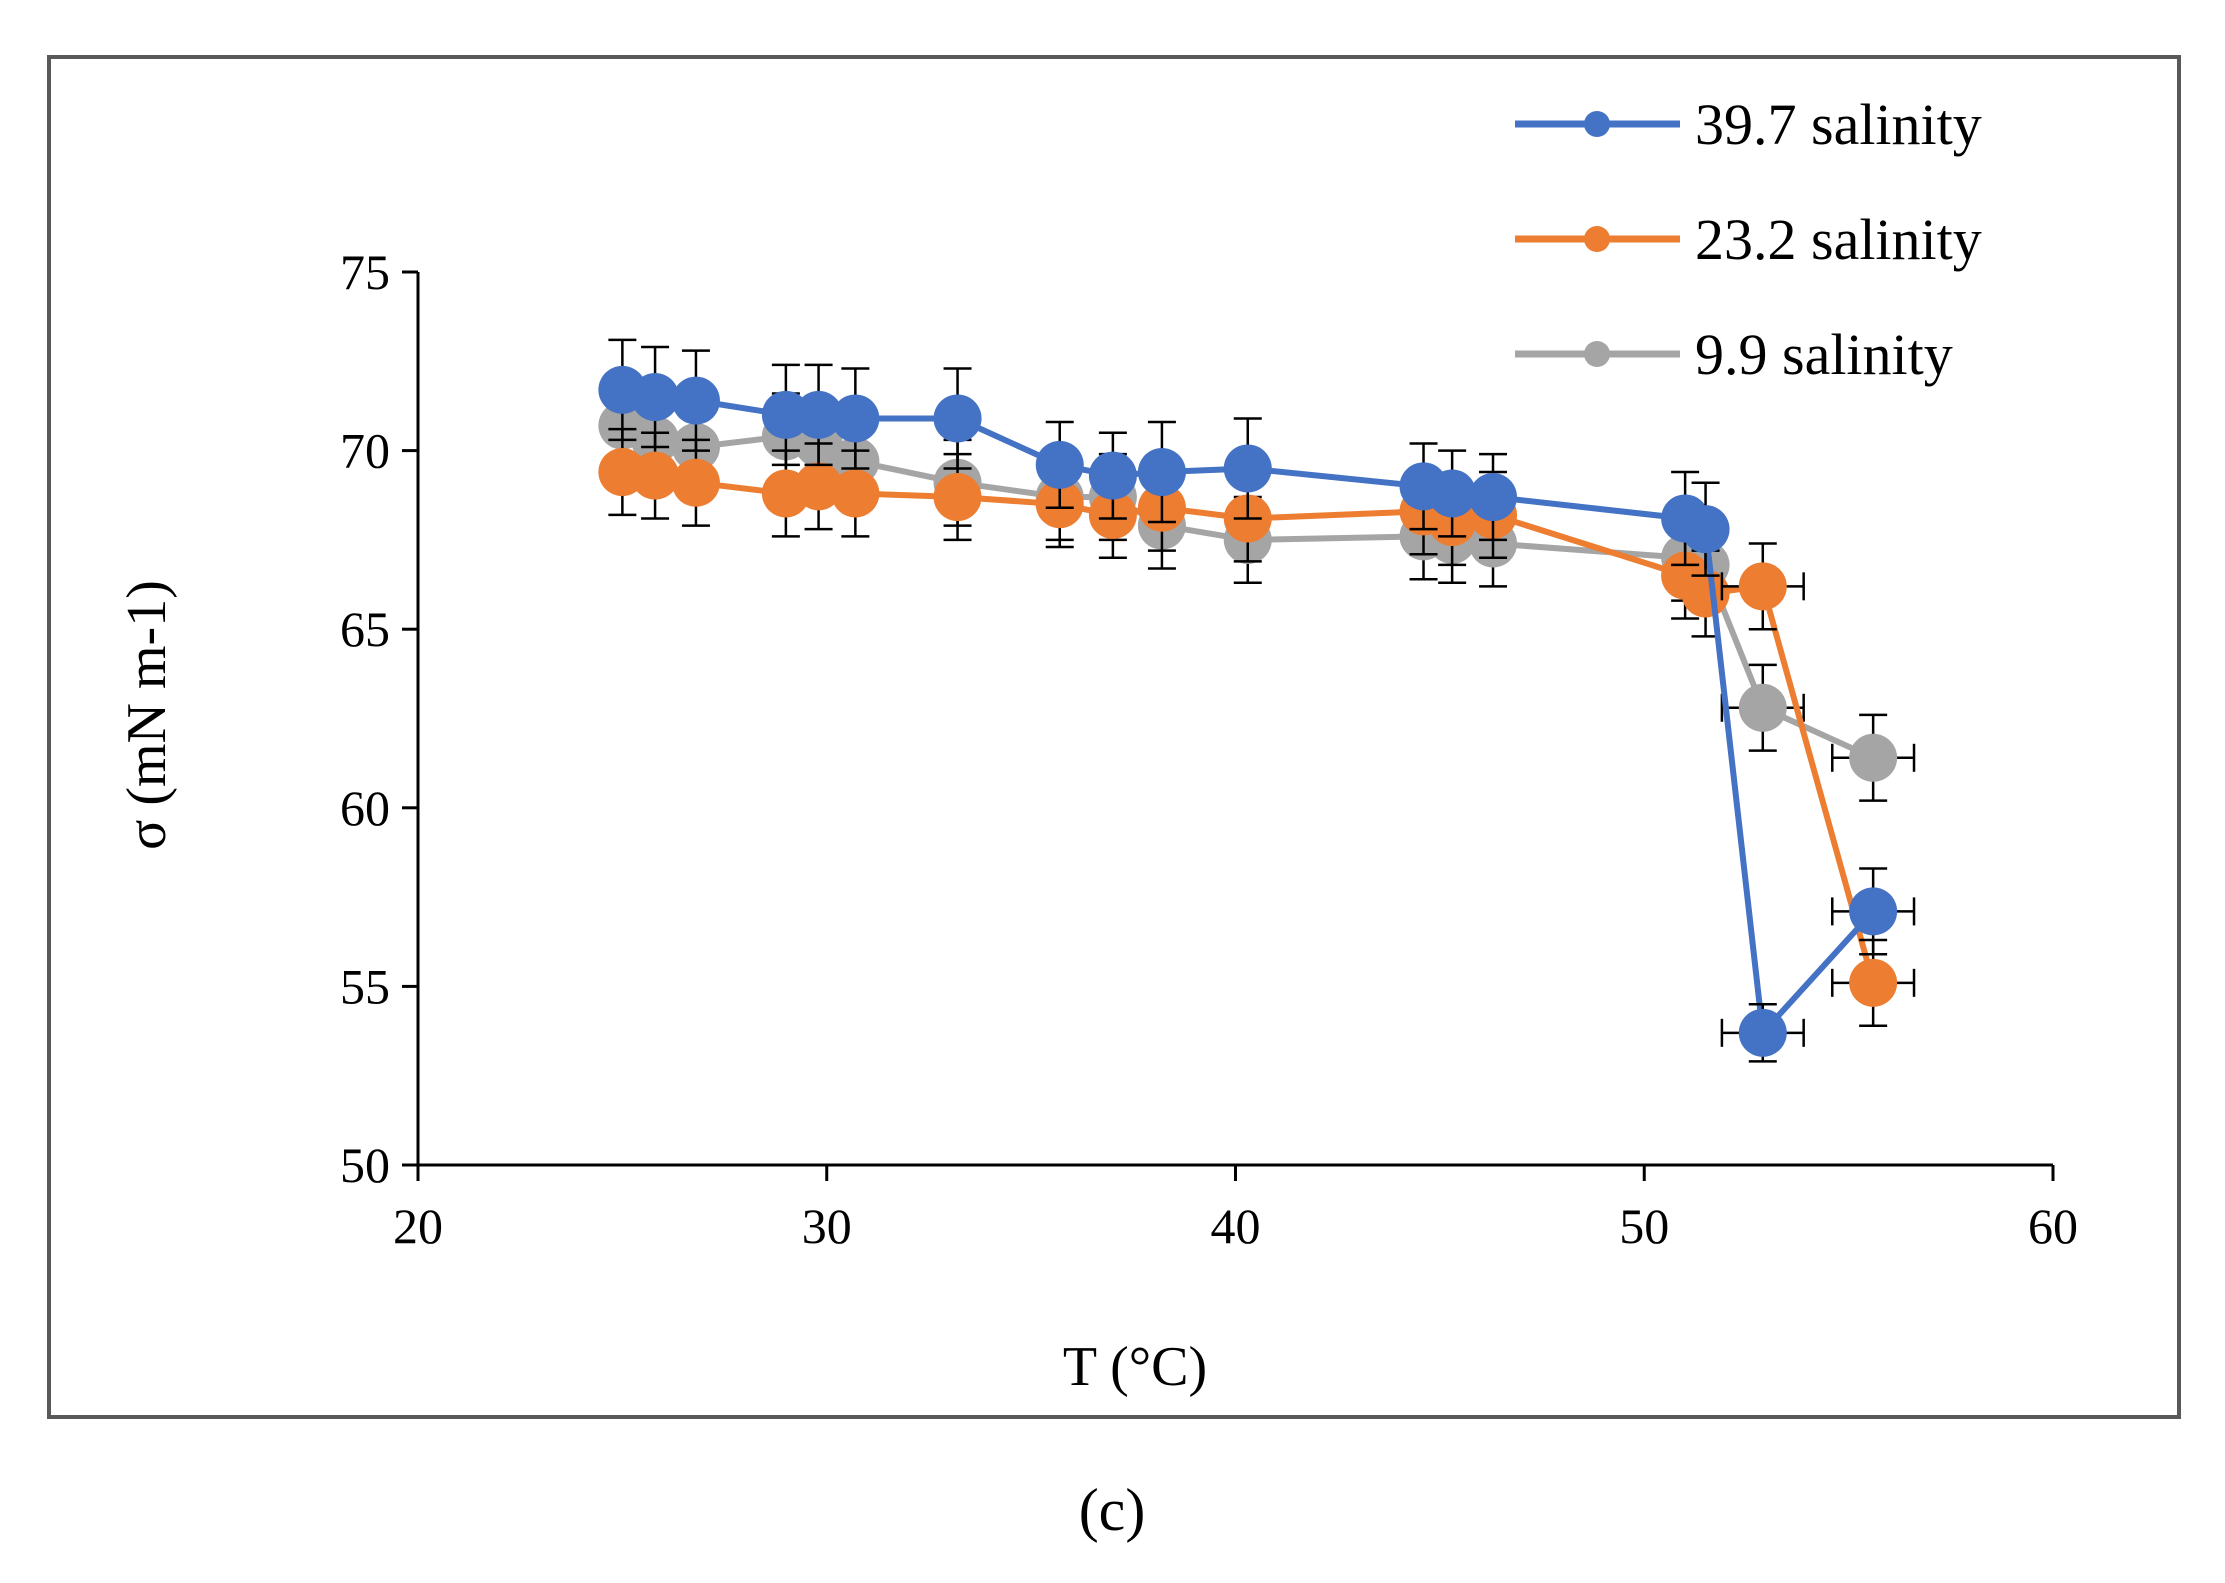 This screenshot has width=2225, height=1583. I want to click on y-axis-title: σ (mN m-1), so click(147, 715).